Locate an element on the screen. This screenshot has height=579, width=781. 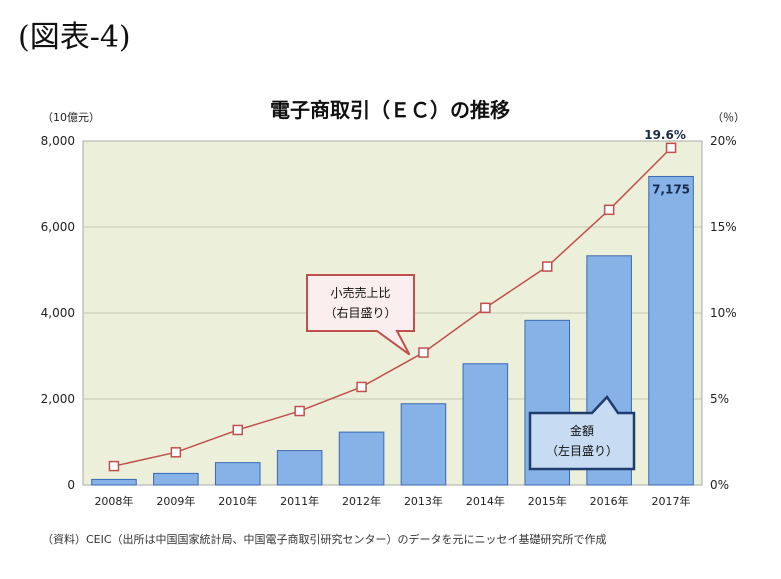
y-right-tick-label: 0% is located at coordinates (719, 485).